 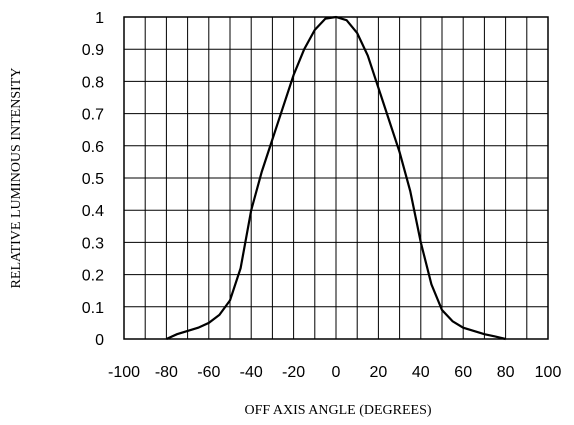 What do you see at coordinates (251, 372) in the screenshot?
I see `x-tick-label: -40` at bounding box center [251, 372].